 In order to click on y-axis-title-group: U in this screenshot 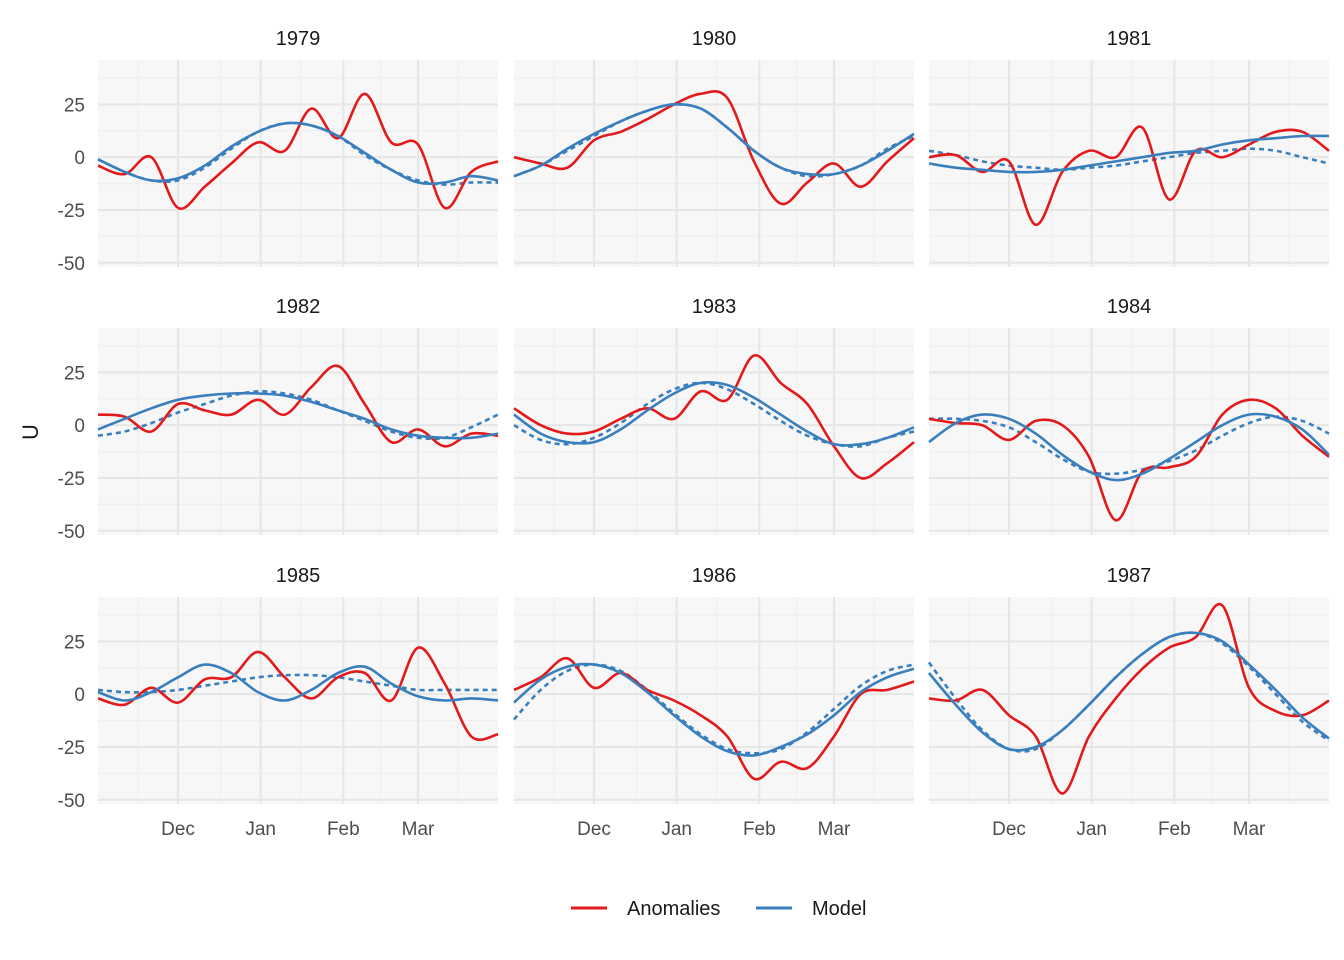, I will do `click(30, 432)`.